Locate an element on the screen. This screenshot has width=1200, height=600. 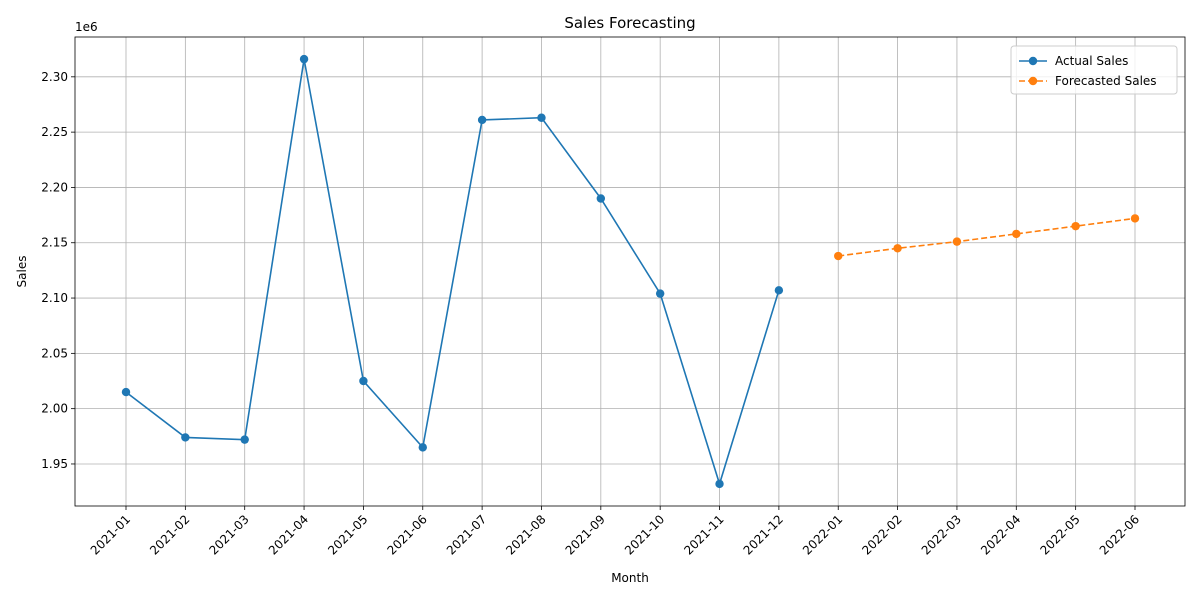
series-line is located at coordinates (987, 237).